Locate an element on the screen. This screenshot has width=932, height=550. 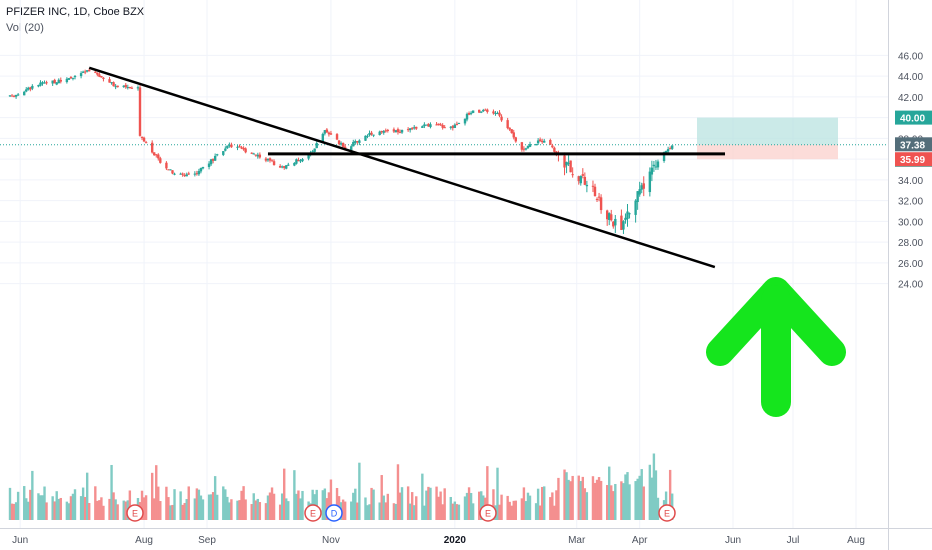
x-tick-label: Sep is located at coordinates (207, 540).